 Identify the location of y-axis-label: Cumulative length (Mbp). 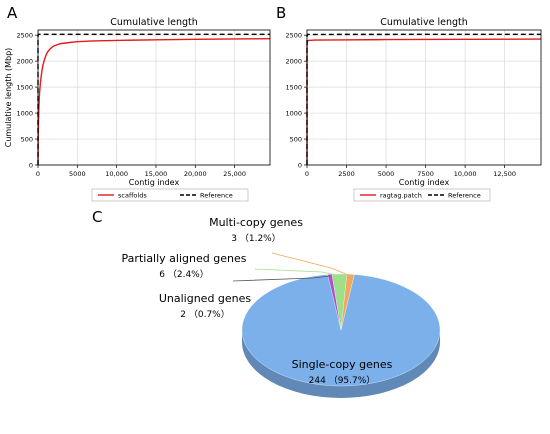
(8, 98).